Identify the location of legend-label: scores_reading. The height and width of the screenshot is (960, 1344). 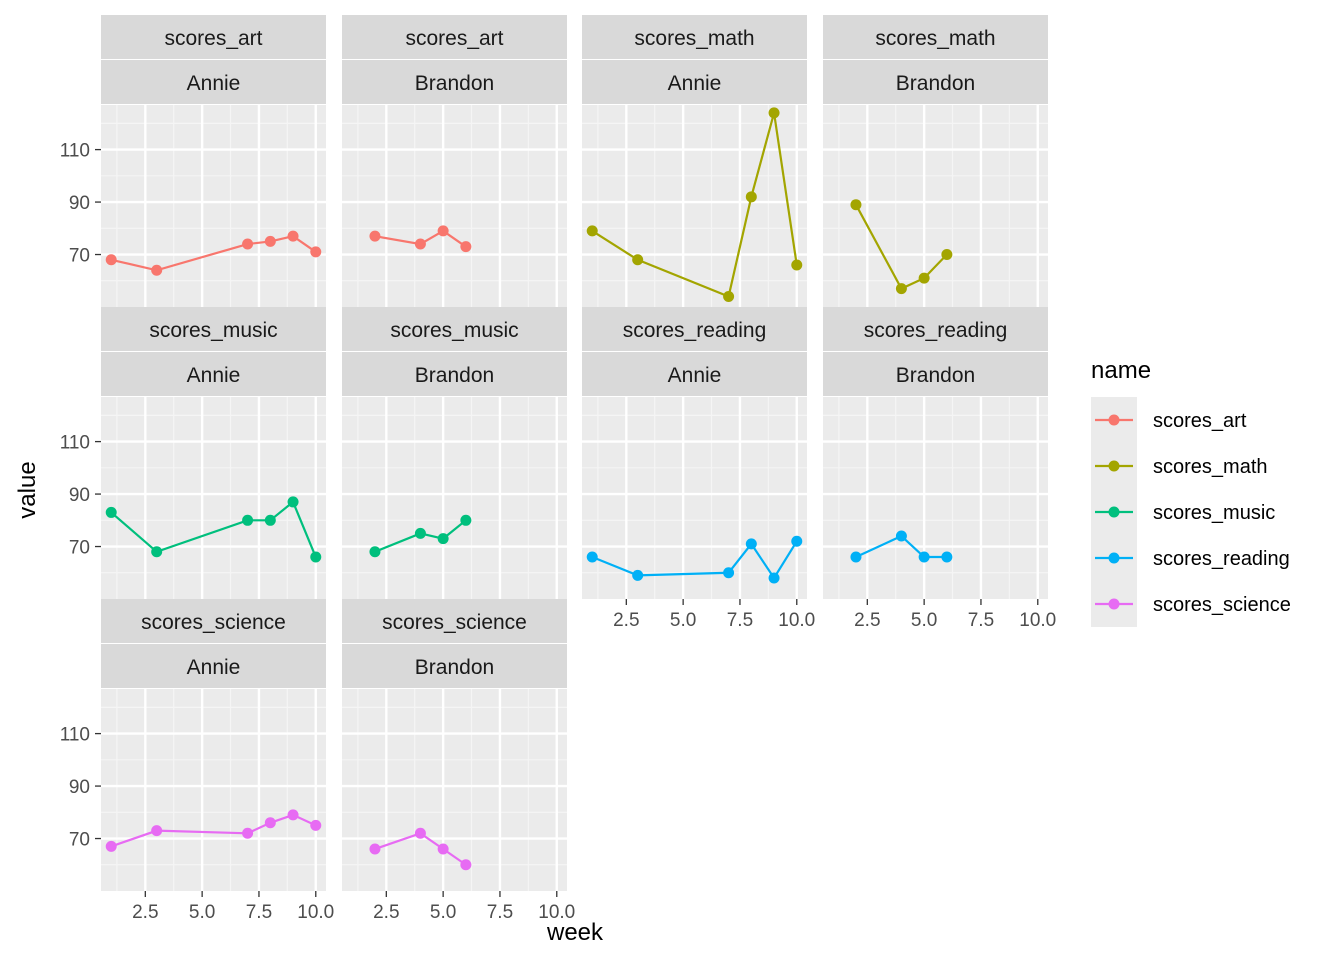
(1221, 559).